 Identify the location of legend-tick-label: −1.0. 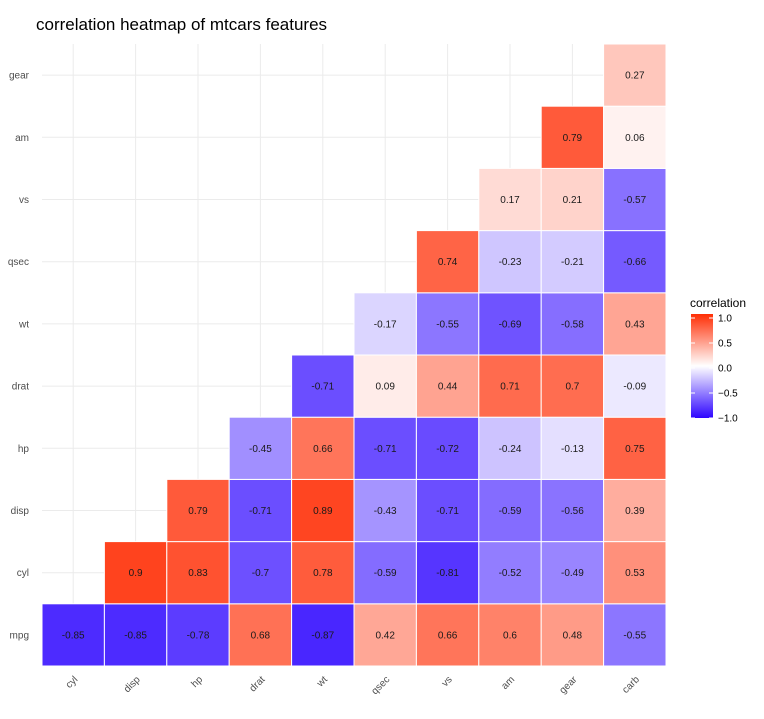
(728, 419).